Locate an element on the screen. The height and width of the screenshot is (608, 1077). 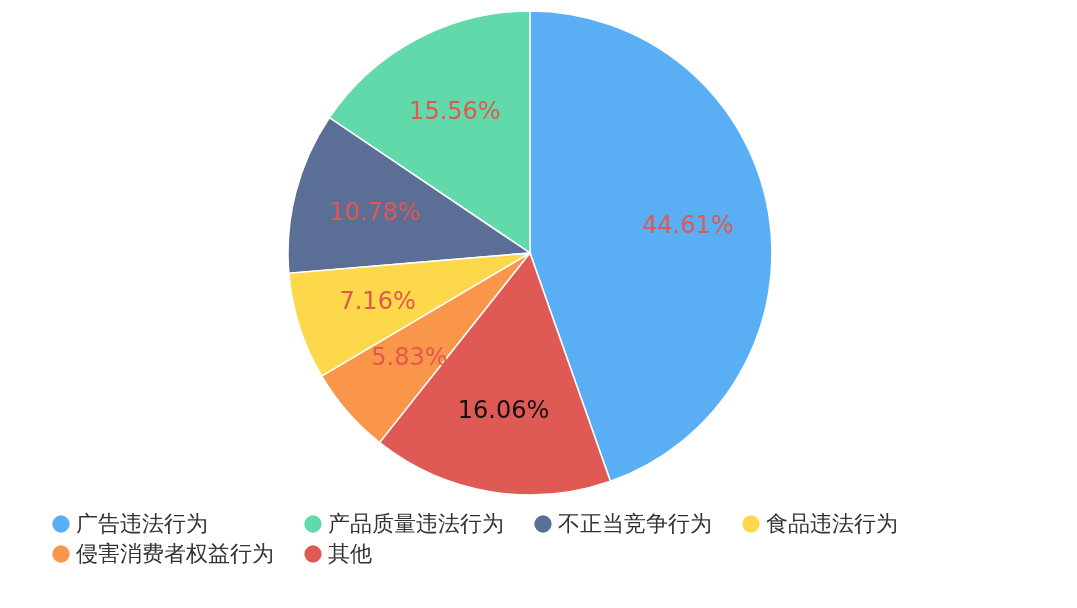
legend-label: 不正当竞争行为 is located at coordinates (635, 523).